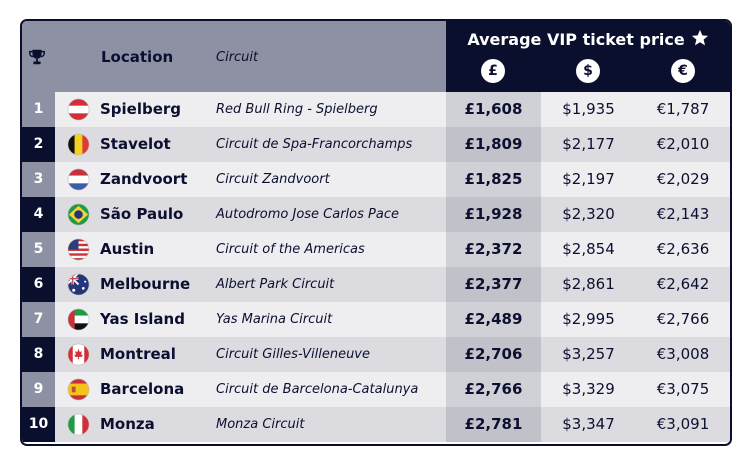  What do you see at coordinates (78, 109) in the screenshot?
I see `austria-flag-icon` at bounding box center [78, 109].